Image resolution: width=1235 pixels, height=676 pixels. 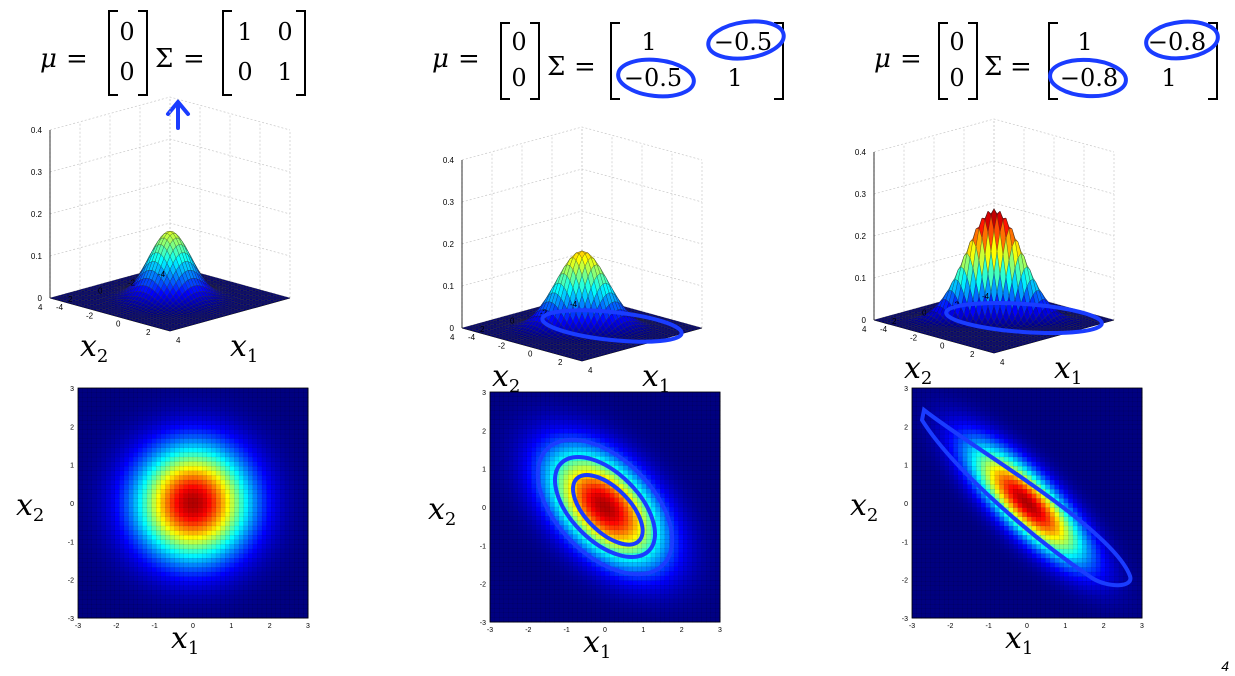 I want to click on x1-axis-label-sub: 1, so click(x=193, y=648).